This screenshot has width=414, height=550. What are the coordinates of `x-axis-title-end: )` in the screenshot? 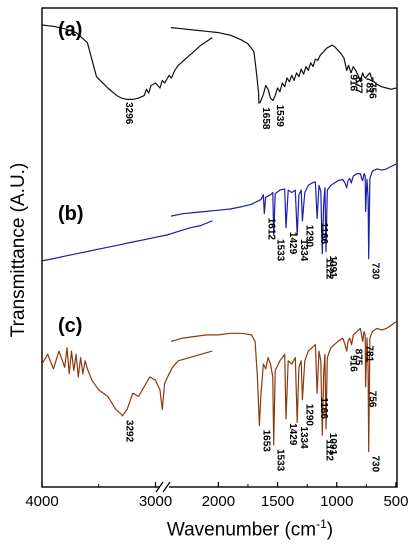 It's located at (330, 530).